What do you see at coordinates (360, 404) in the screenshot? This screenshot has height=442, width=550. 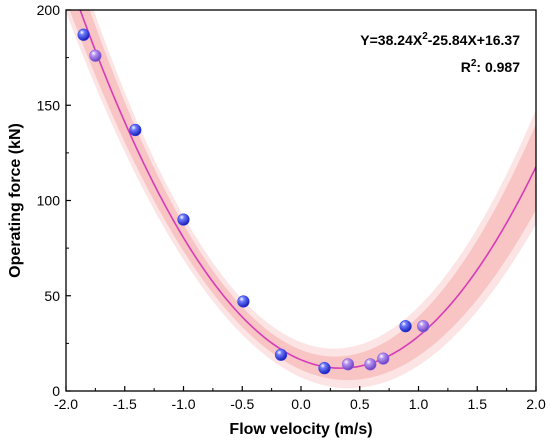 I see `x-tick-label: 0.5` at bounding box center [360, 404].